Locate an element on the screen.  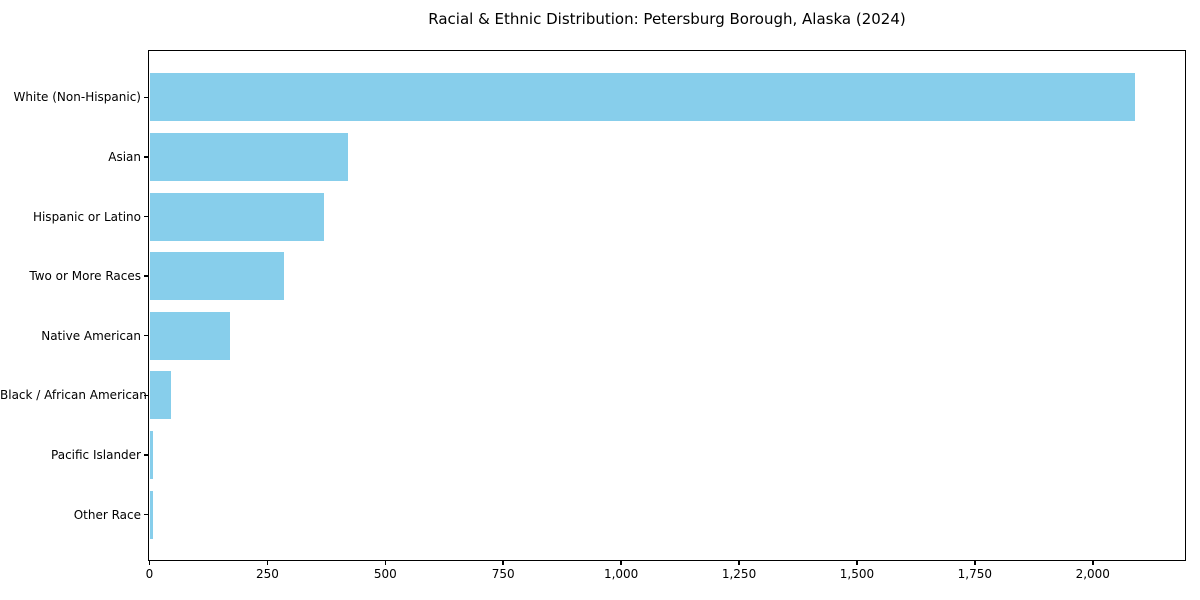
x-tick-label-500: 500 is located at coordinates (385, 574).